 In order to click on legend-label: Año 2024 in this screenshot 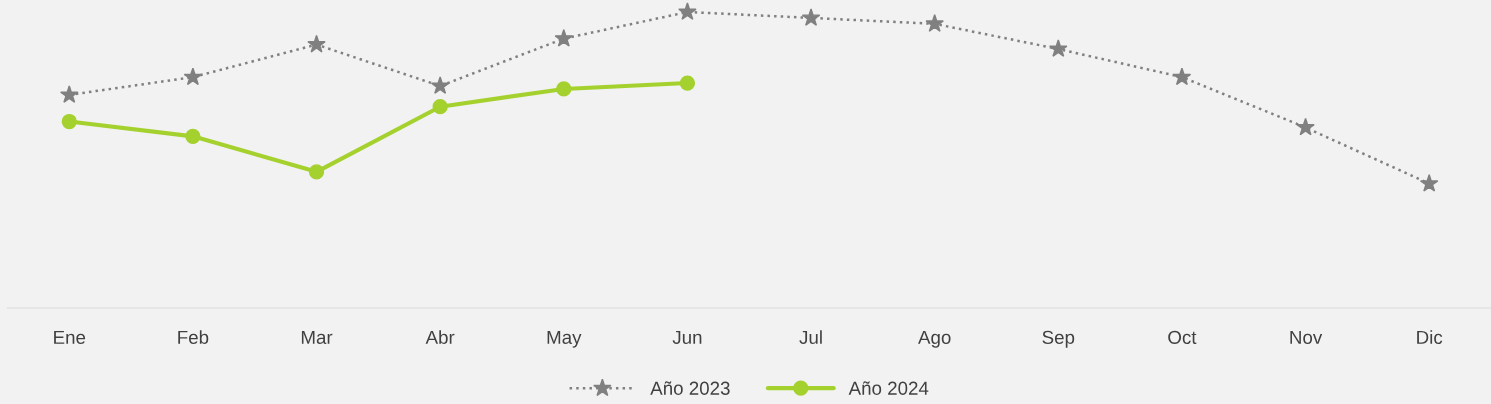, I will do `click(888, 388)`.